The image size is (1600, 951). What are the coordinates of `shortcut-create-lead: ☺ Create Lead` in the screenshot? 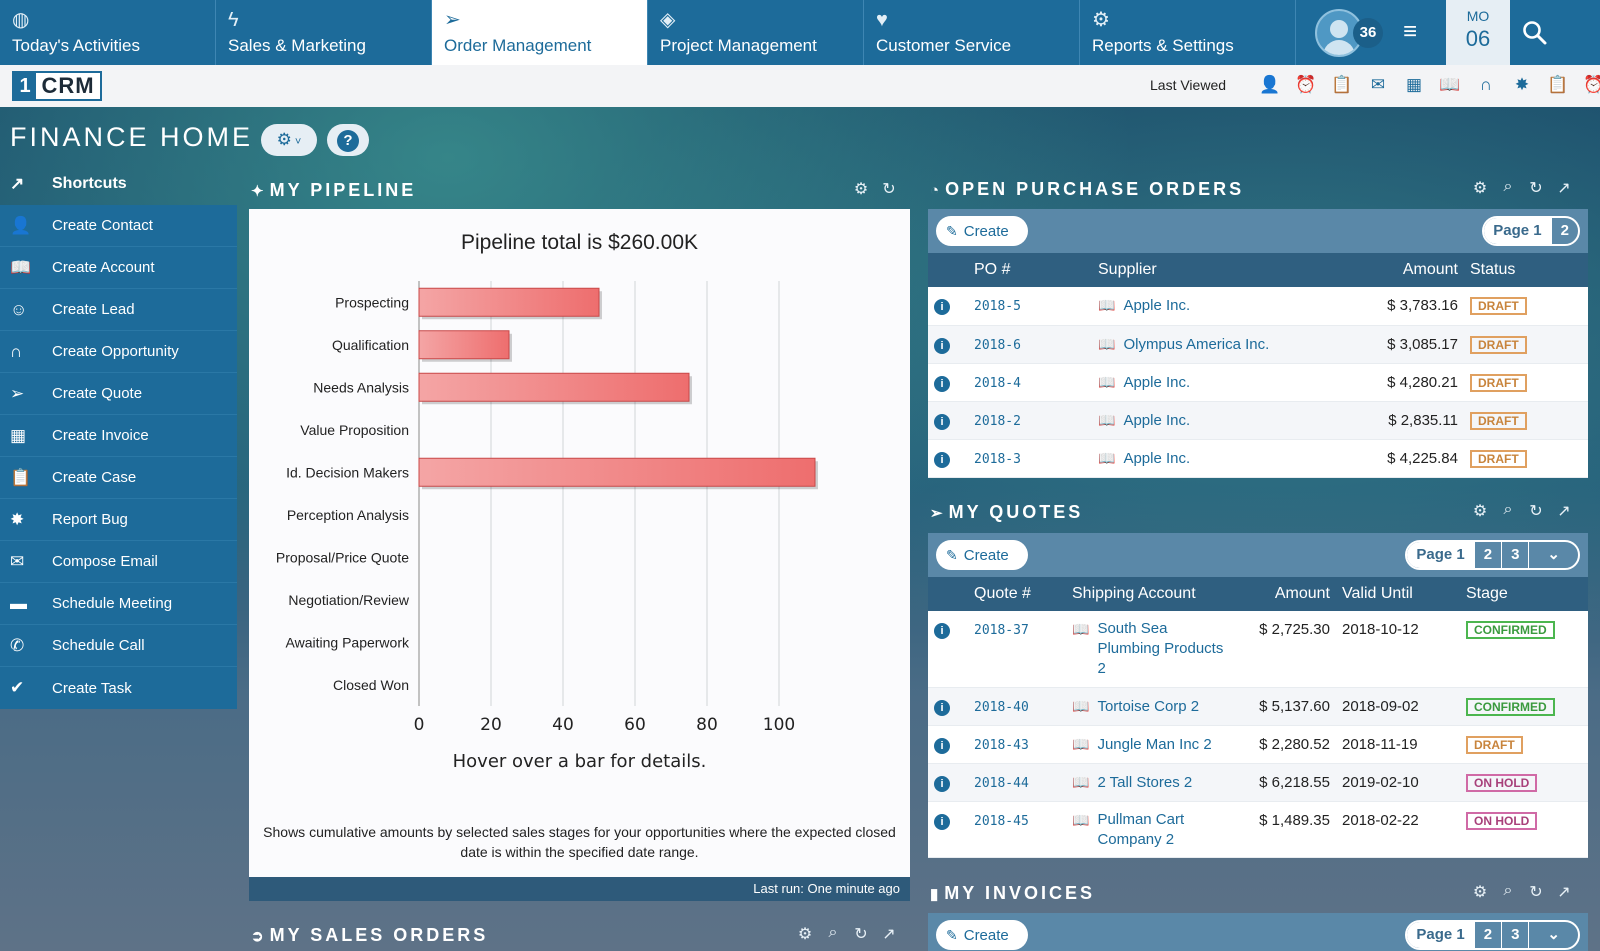 It's located at (118, 310).